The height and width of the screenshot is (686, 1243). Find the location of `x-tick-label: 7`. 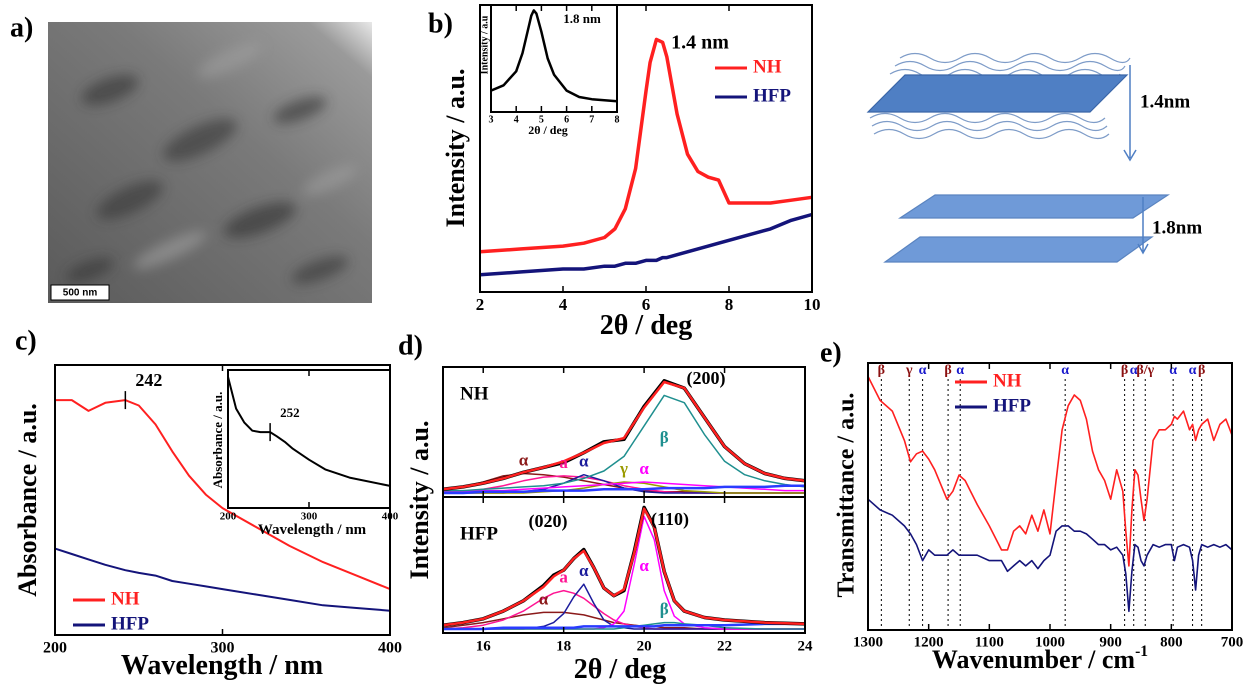

x-tick-label: 7 is located at coordinates (591, 119).